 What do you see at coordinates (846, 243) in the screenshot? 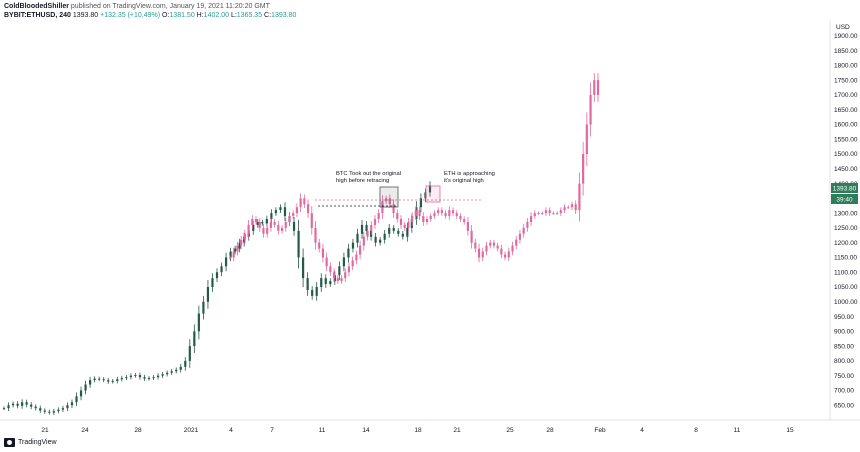
I see `y-tick-label: 1200.00` at bounding box center [846, 243].